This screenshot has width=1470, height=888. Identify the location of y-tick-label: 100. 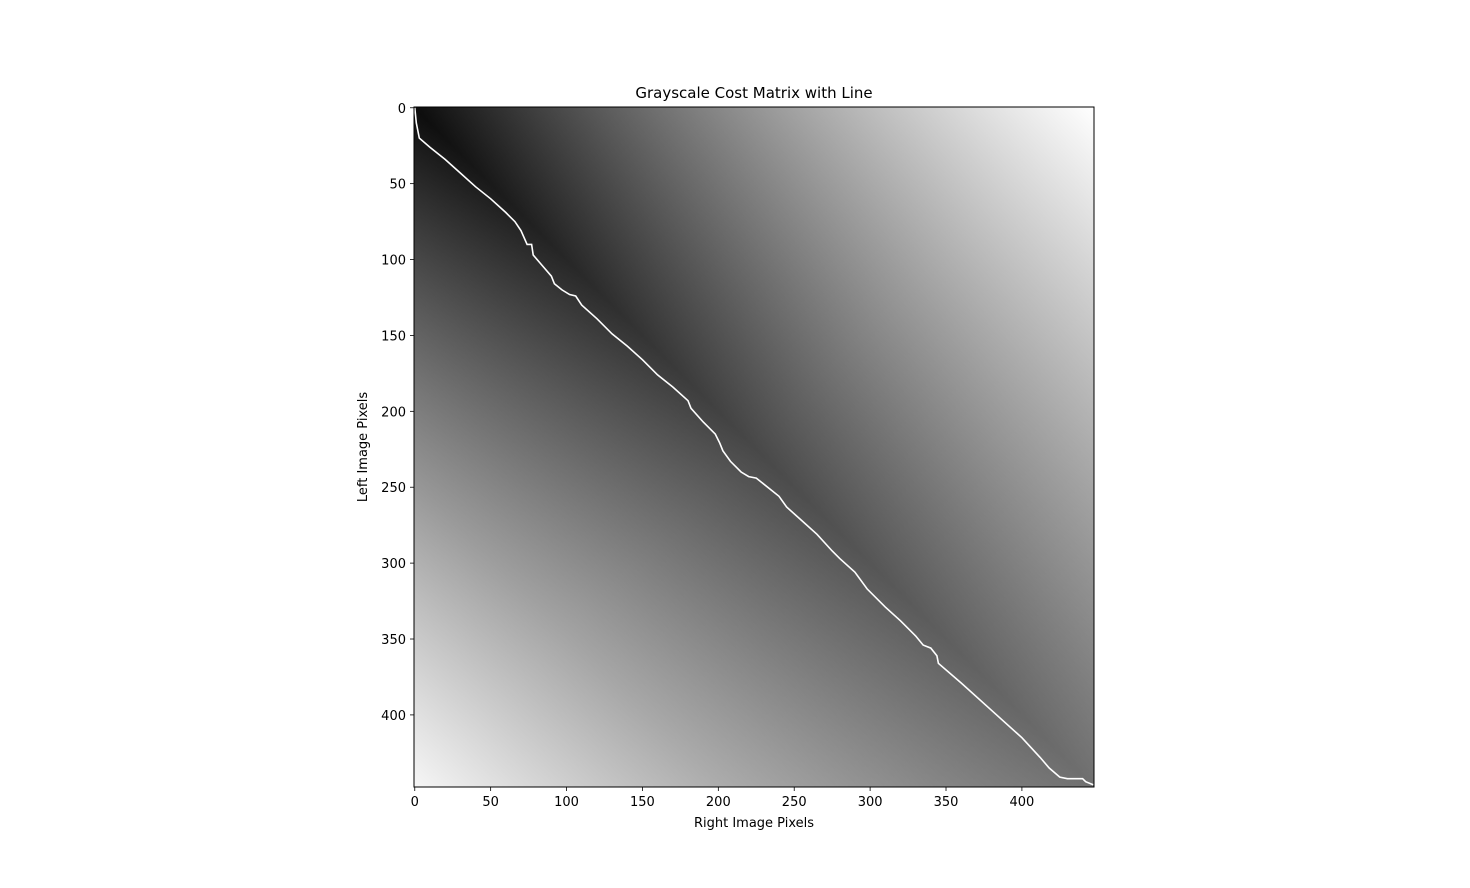
(393, 261).